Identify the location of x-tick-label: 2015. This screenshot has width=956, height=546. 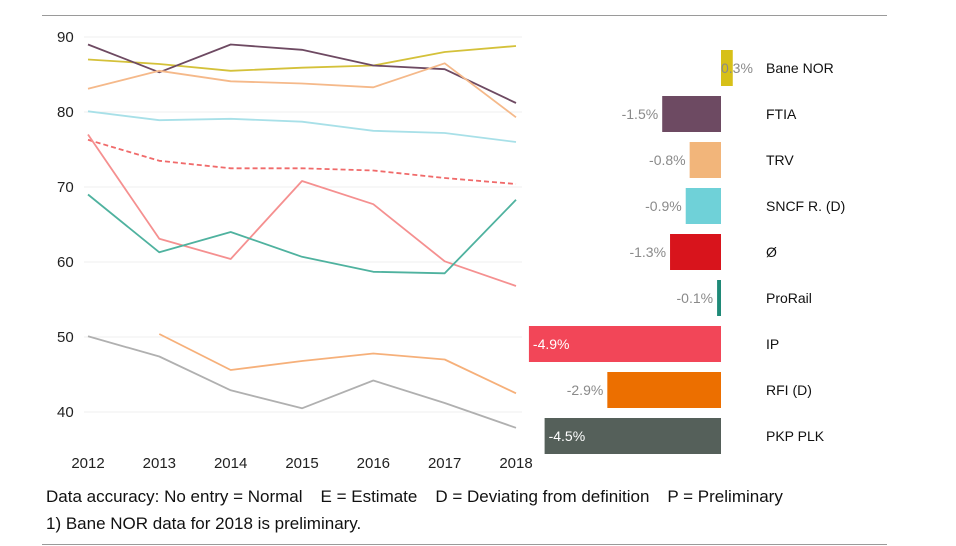
(301, 463).